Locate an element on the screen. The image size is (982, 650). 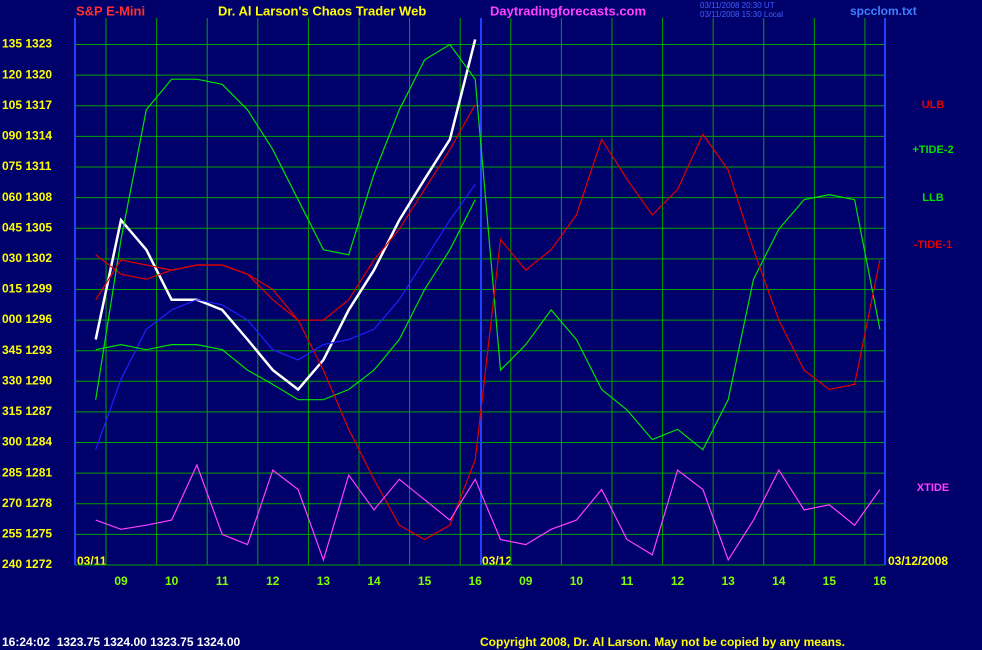
legend-label: LLB is located at coordinates (932, 198).